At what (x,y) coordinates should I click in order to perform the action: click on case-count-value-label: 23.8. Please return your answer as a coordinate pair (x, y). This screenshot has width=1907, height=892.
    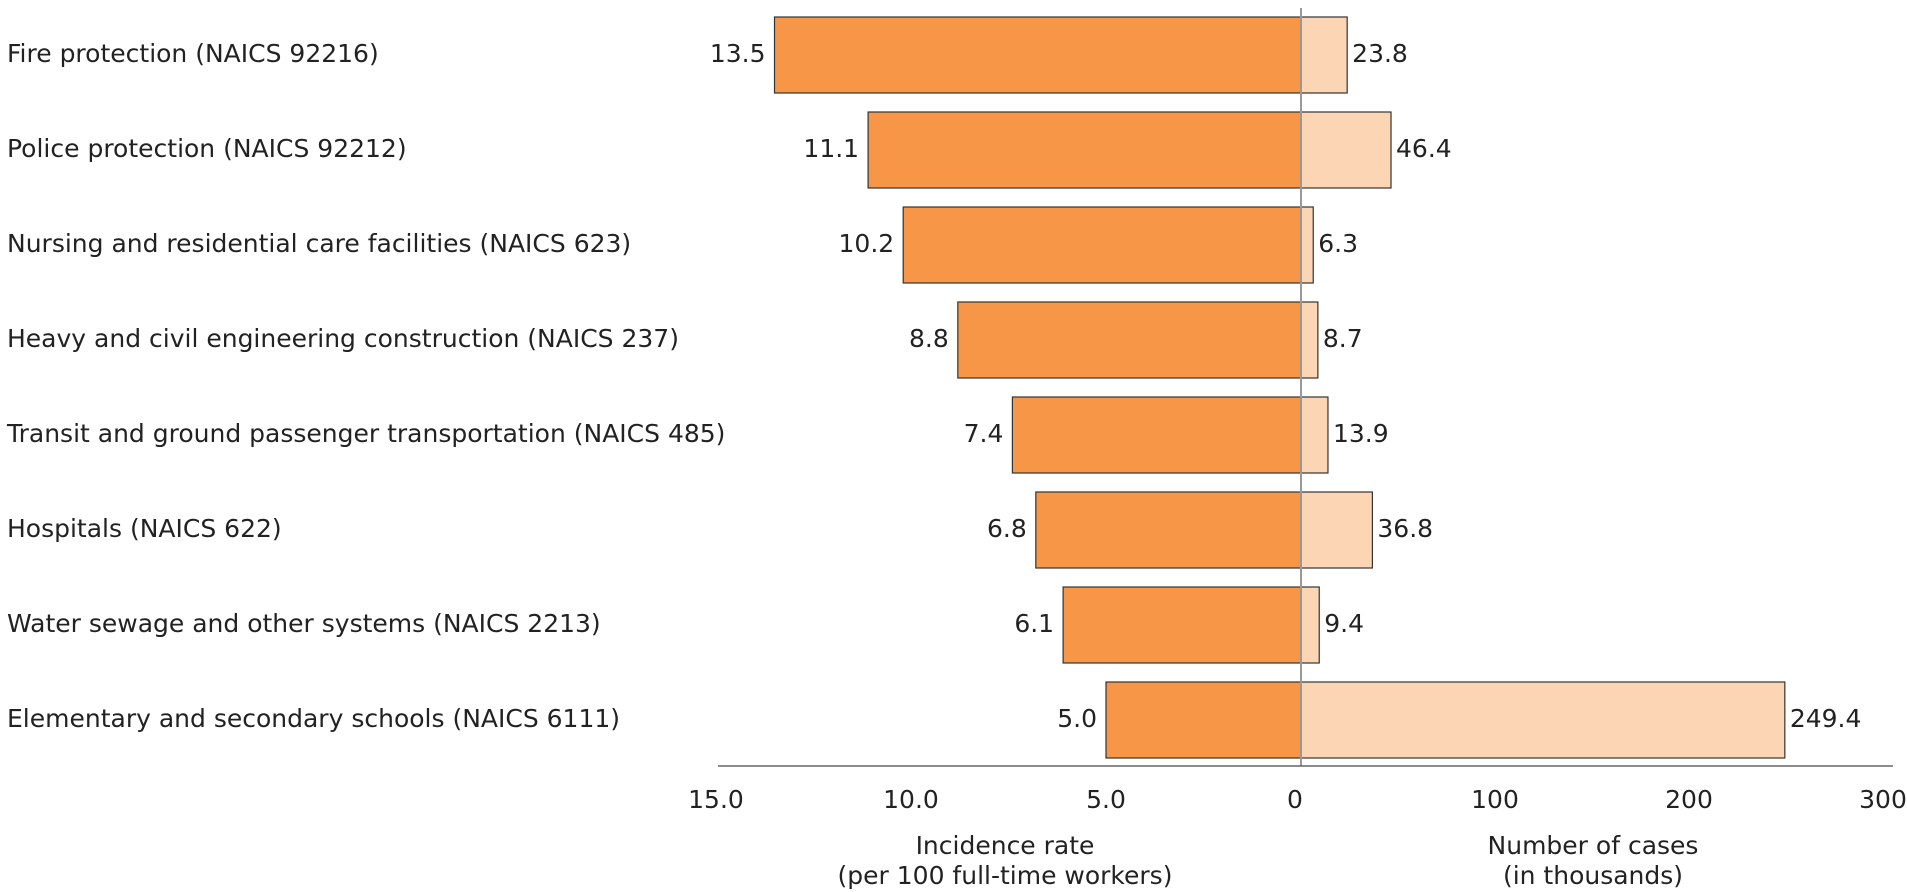
    Looking at the image, I should click on (1380, 53).